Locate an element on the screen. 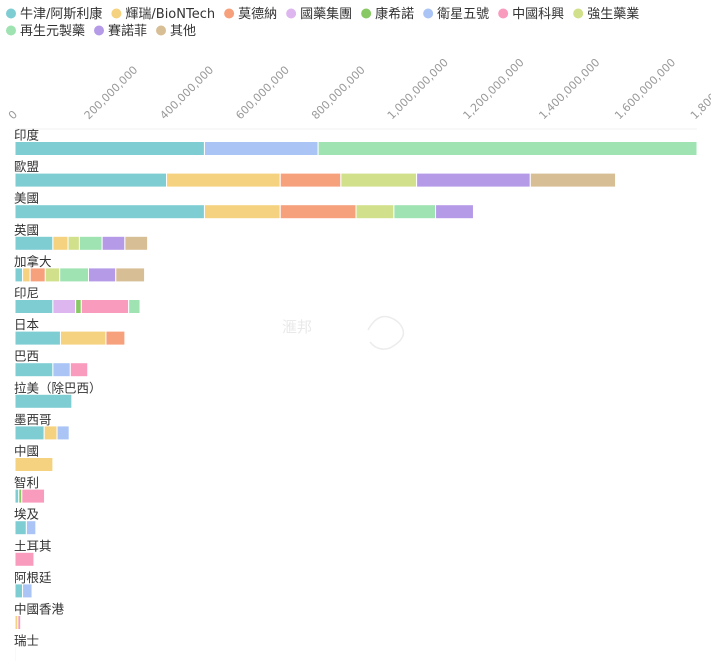 The width and height of the screenshot is (711, 665). legend-item: 強生藥業 is located at coordinates (606, 14).